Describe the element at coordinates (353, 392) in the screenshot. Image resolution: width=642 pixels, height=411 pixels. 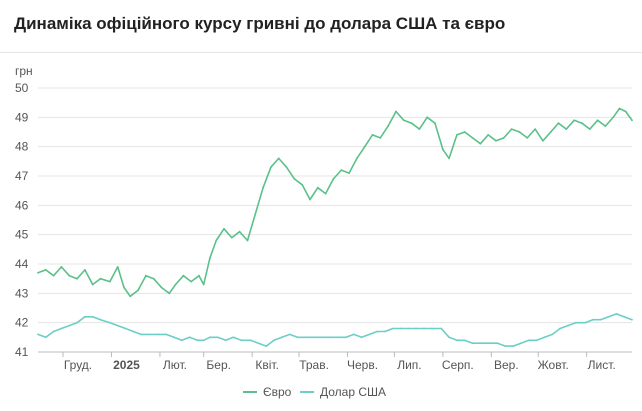
I see `legend-label: Долар США` at that location.